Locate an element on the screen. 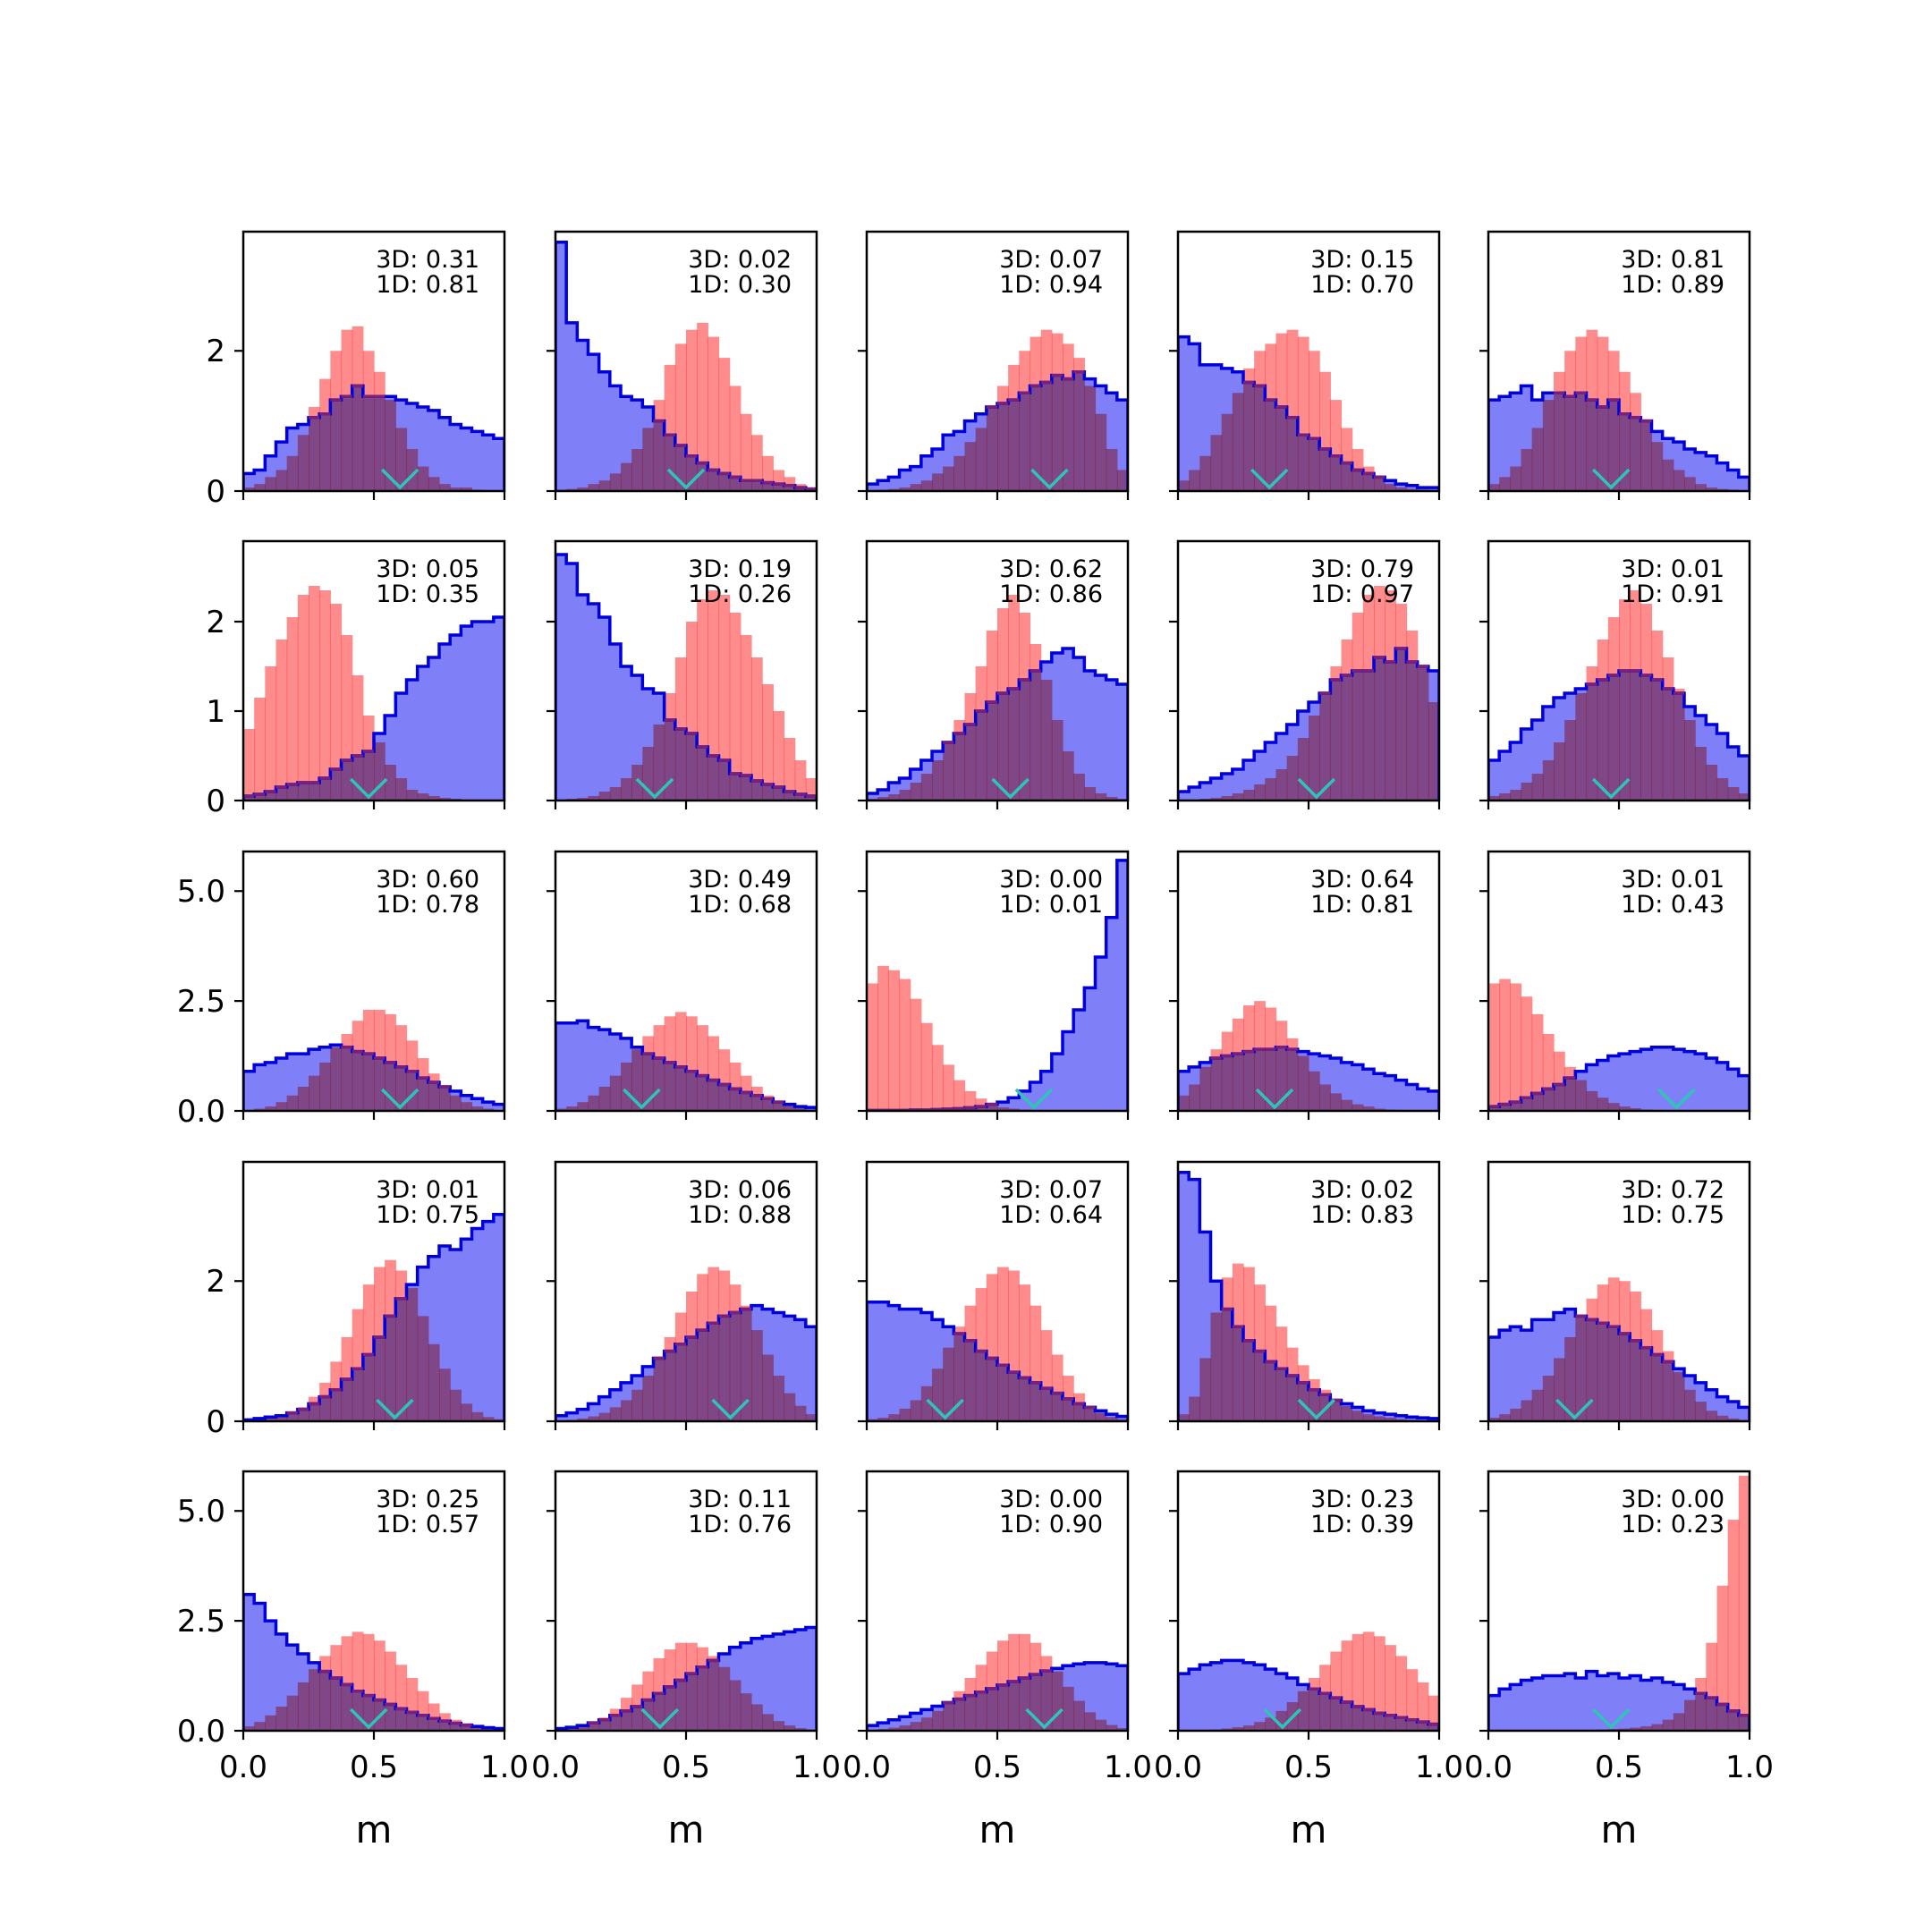 The width and height of the screenshot is (1932, 1932). score-label: 1D: 0.81 is located at coordinates (427, 285).